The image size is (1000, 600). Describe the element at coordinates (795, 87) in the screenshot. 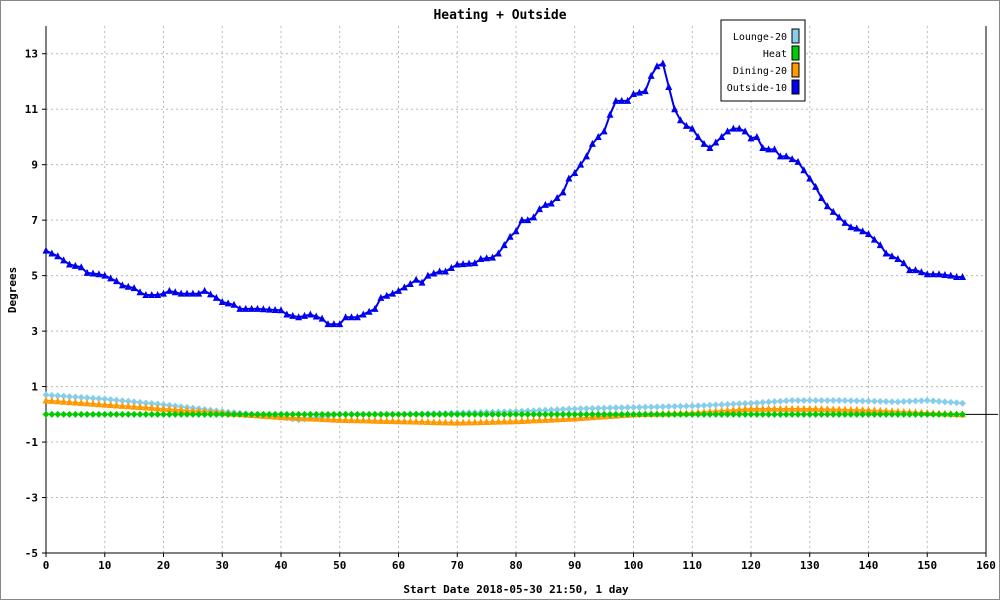

I see `legend-swatch` at that location.